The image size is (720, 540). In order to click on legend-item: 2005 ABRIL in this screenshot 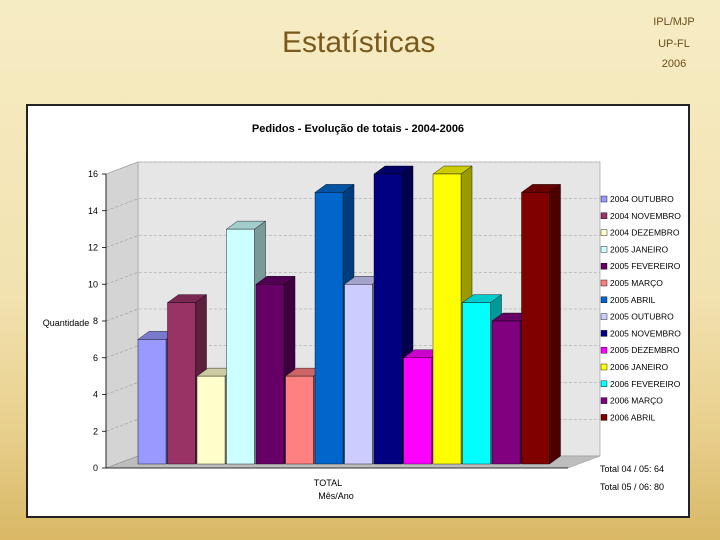, I will do `click(628, 300)`.